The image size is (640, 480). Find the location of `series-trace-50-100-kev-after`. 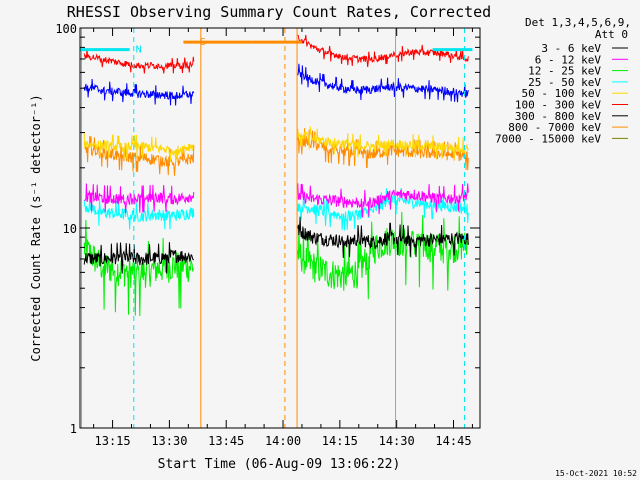

series-trace-50-100-kev-after is located at coordinates (383, 143).